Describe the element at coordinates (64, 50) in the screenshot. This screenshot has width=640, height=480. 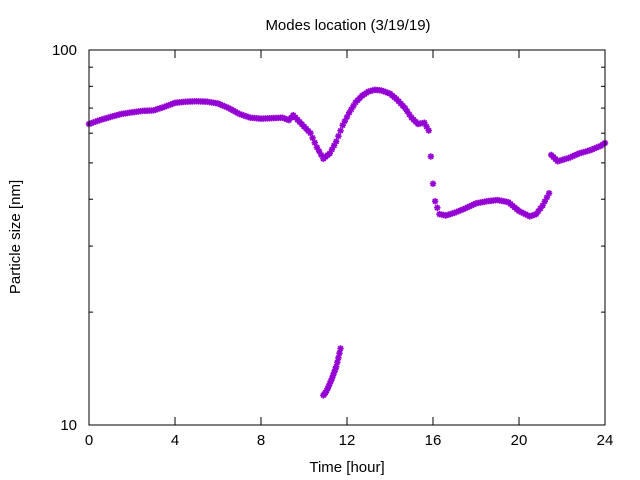
I see `y-tick-label: 100` at that location.